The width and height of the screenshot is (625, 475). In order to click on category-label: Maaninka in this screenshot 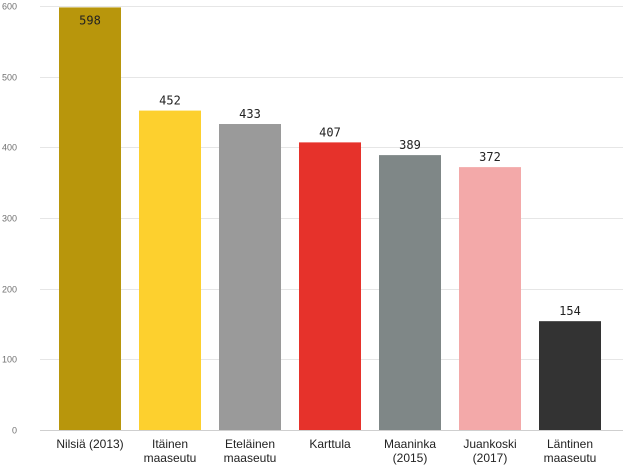, I will do `click(410, 444)`.